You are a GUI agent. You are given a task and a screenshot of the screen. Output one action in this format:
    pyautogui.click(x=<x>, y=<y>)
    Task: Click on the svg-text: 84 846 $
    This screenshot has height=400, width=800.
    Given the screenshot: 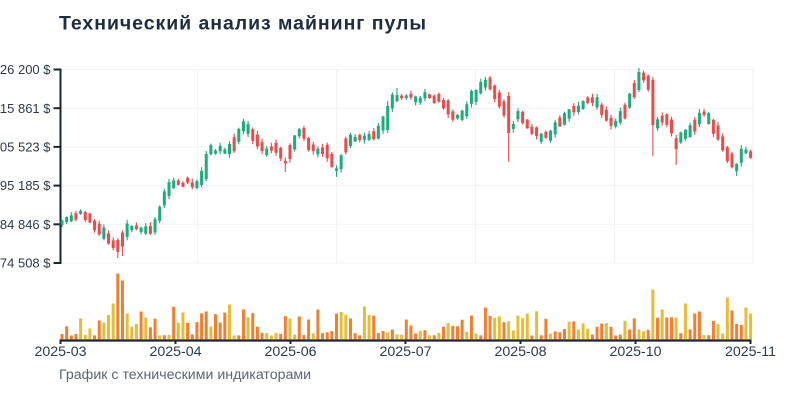 What is the action you would take?
    pyautogui.click(x=25, y=224)
    